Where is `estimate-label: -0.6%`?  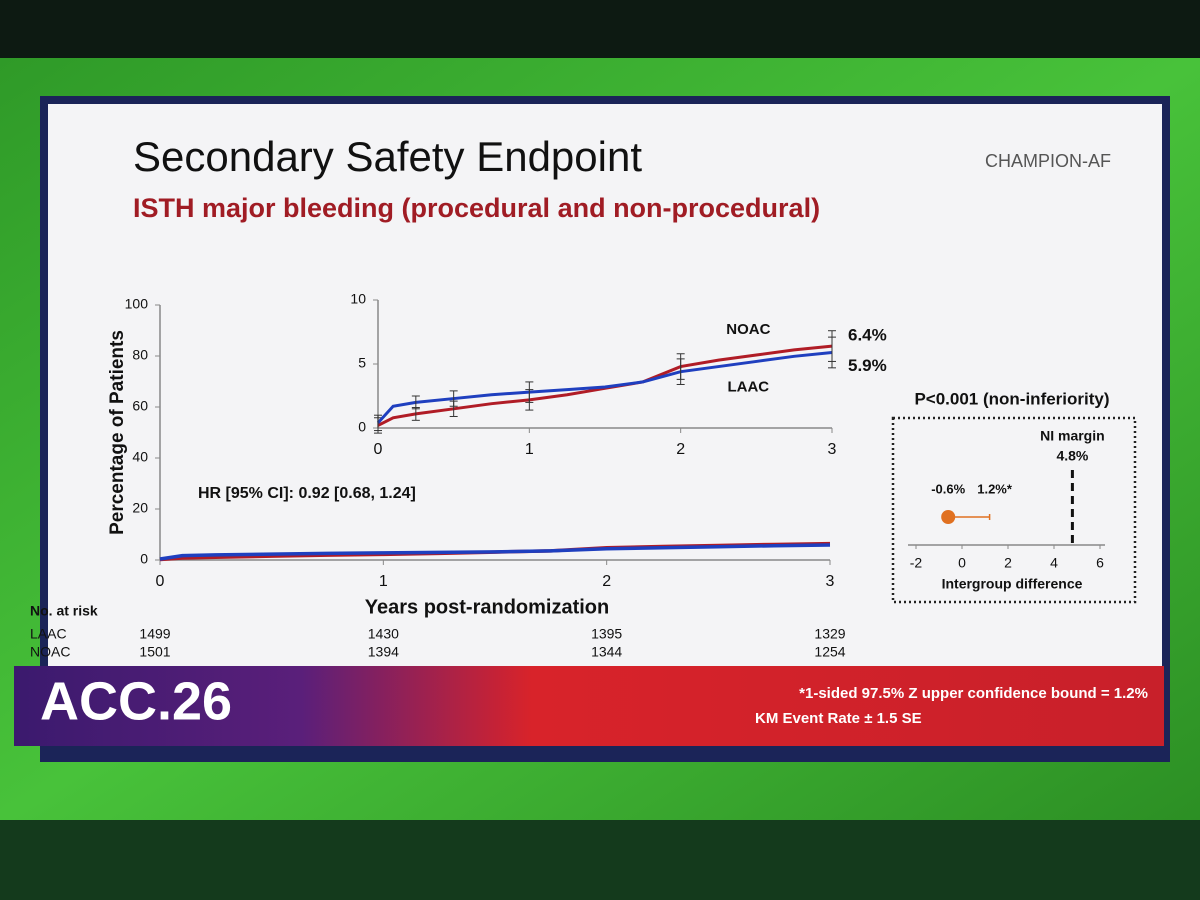
estimate-label: -0.6% is located at coordinates (948, 488).